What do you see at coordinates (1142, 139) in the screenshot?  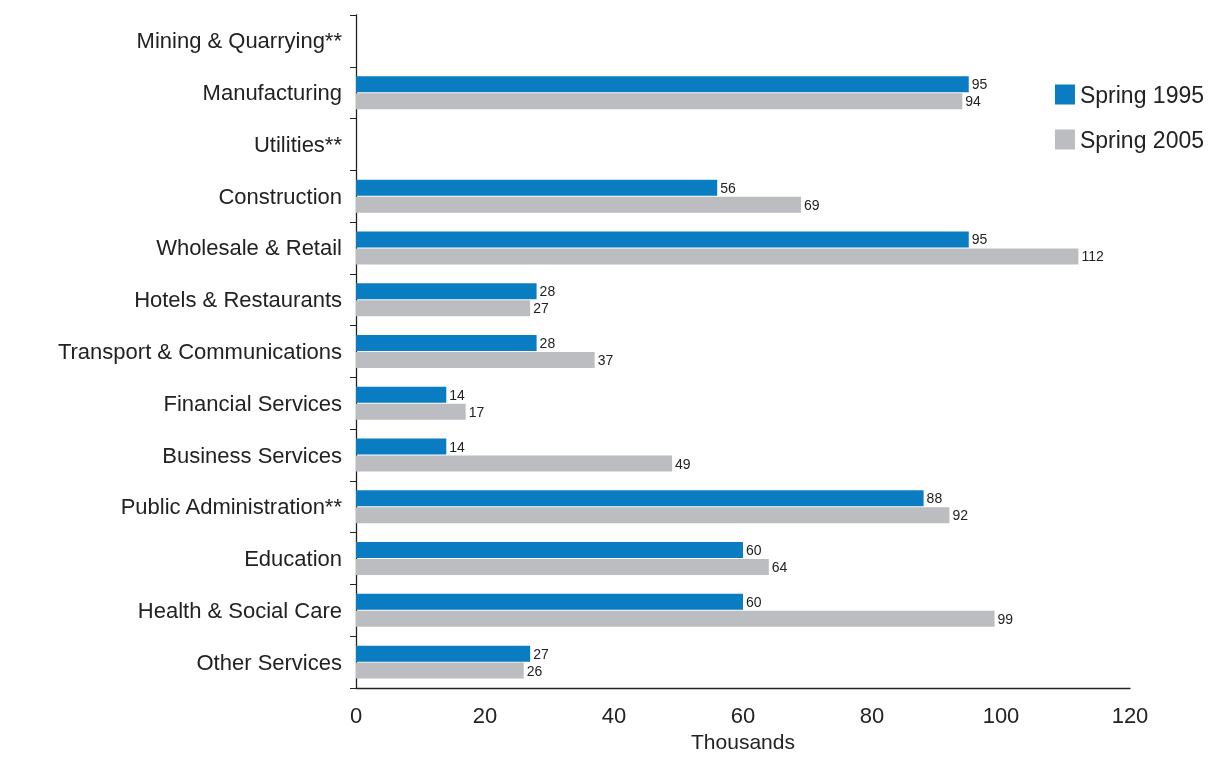 I see `legend-label: Spring 2005` at bounding box center [1142, 139].